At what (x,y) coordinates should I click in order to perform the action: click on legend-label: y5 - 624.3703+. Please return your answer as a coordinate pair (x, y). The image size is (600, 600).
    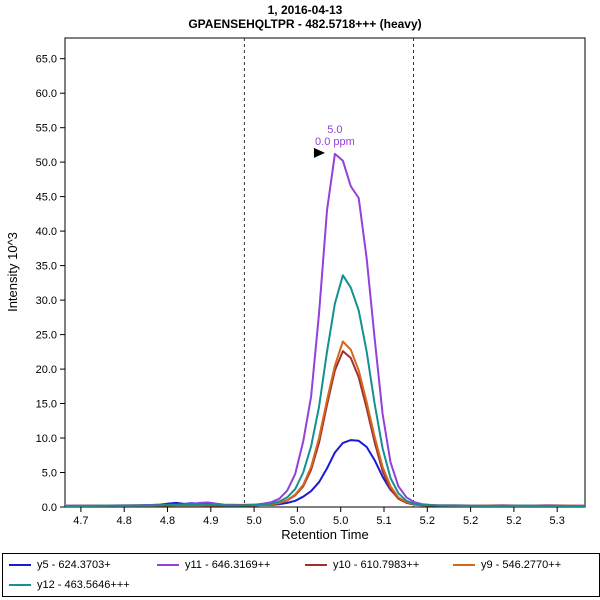
    Looking at the image, I should click on (74, 565).